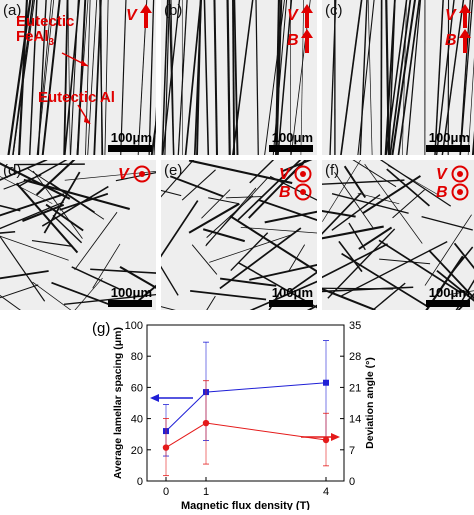 This screenshot has width=474, height=515. What do you see at coordinates (239, 77) in the screenshot?
I see `micrograph-panel-b: (b) V B 100μm` at bounding box center [239, 77].